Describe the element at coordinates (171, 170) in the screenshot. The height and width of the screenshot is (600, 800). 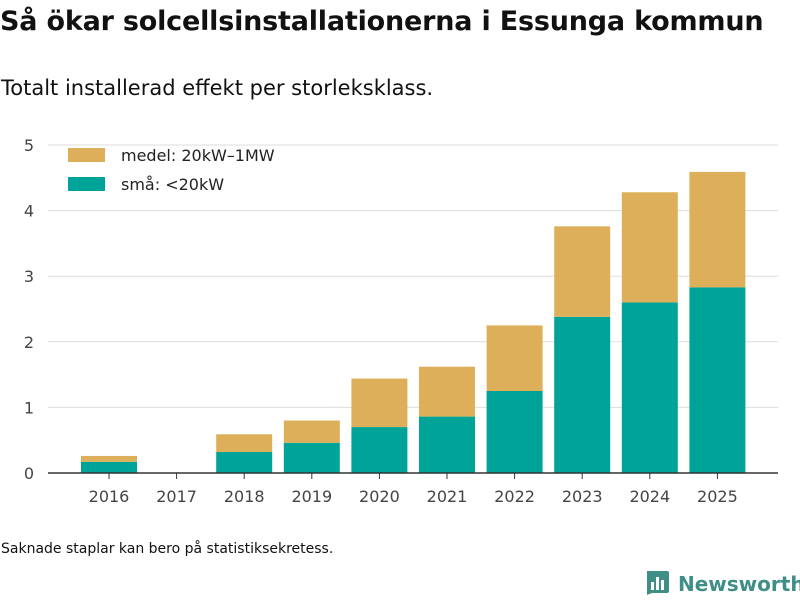
I see `legend: medel: 20kW–1MW små: <20kW` at that location.